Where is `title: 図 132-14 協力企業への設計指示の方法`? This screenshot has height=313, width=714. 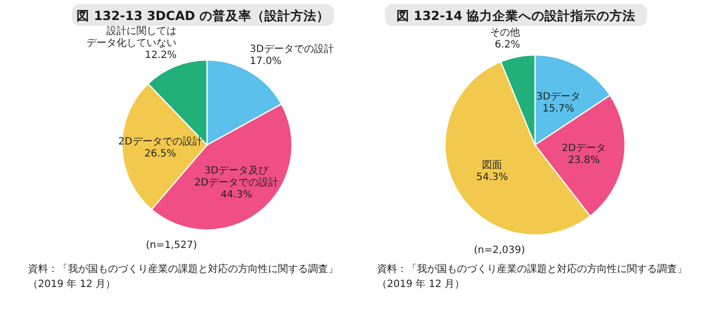 title: 図 132-14 協力企業への設計指示の方法 is located at coordinates (516, 15).